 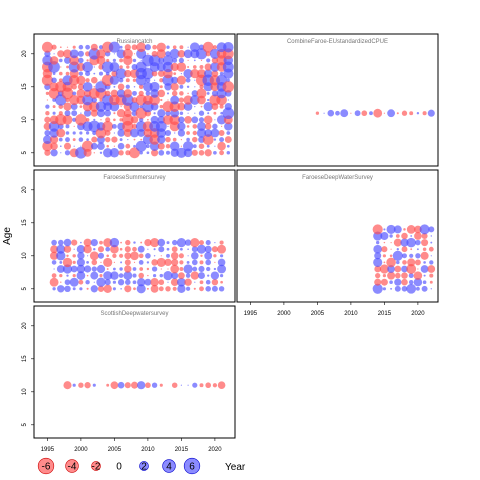 I want to click on x-tick-label: 2020, so click(x=215, y=450).